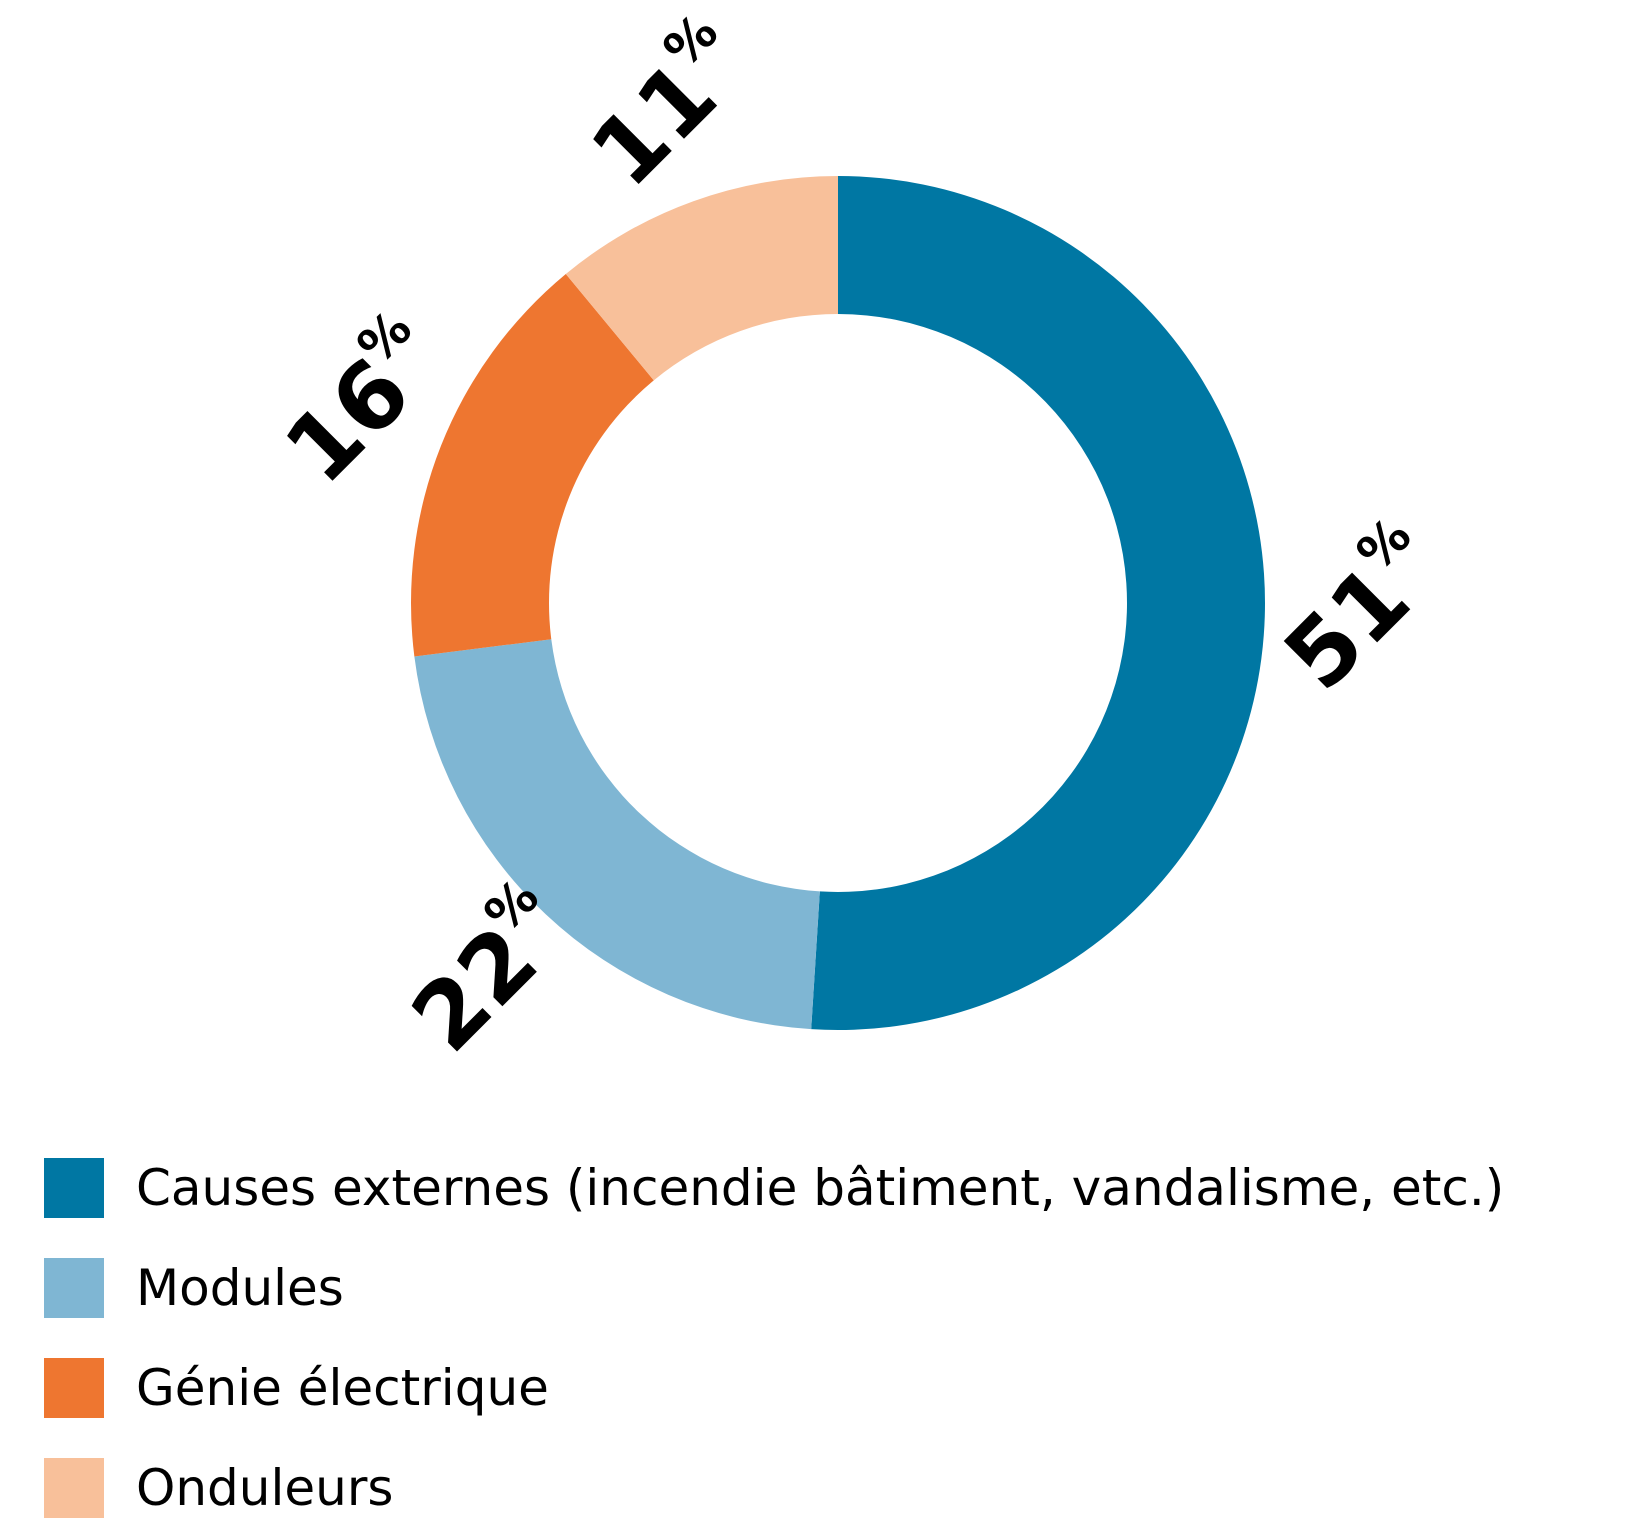 Image resolution: width=1650 pixels, height=1538 pixels. I want to click on data-label-value: 51, so click(1347, 628).